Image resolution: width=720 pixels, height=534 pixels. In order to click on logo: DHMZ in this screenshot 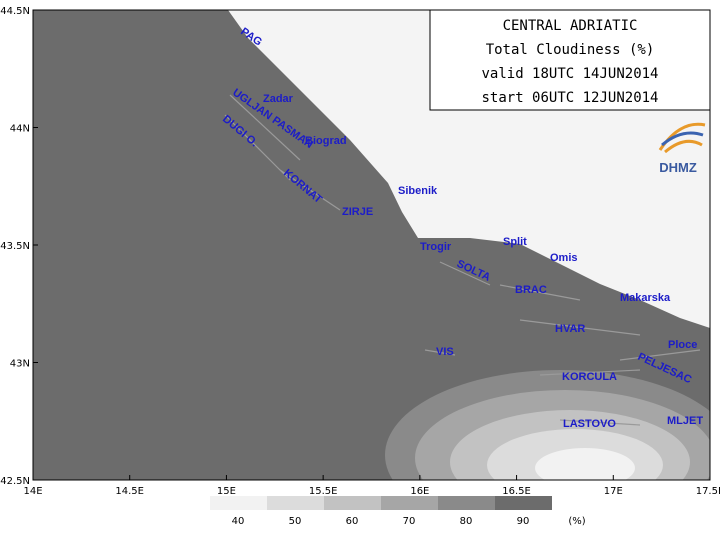, I will do `click(682, 148)`.